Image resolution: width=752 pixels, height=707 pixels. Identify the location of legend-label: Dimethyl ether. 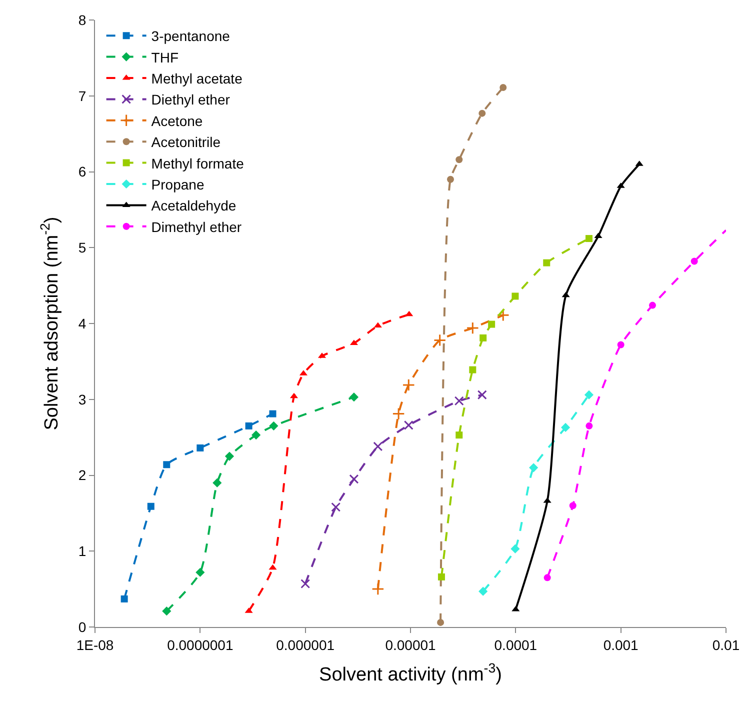
(196, 226).